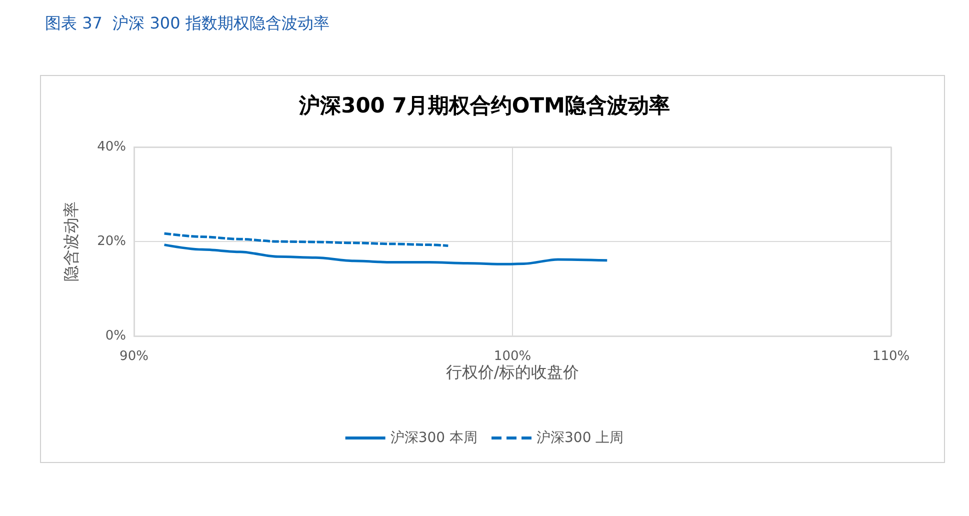 This screenshot has height=516, width=969. What do you see at coordinates (484, 106) in the screenshot?
I see `chart-subtitle: 沪深300 7月期权合约OTM隐含波动率` at bounding box center [484, 106].